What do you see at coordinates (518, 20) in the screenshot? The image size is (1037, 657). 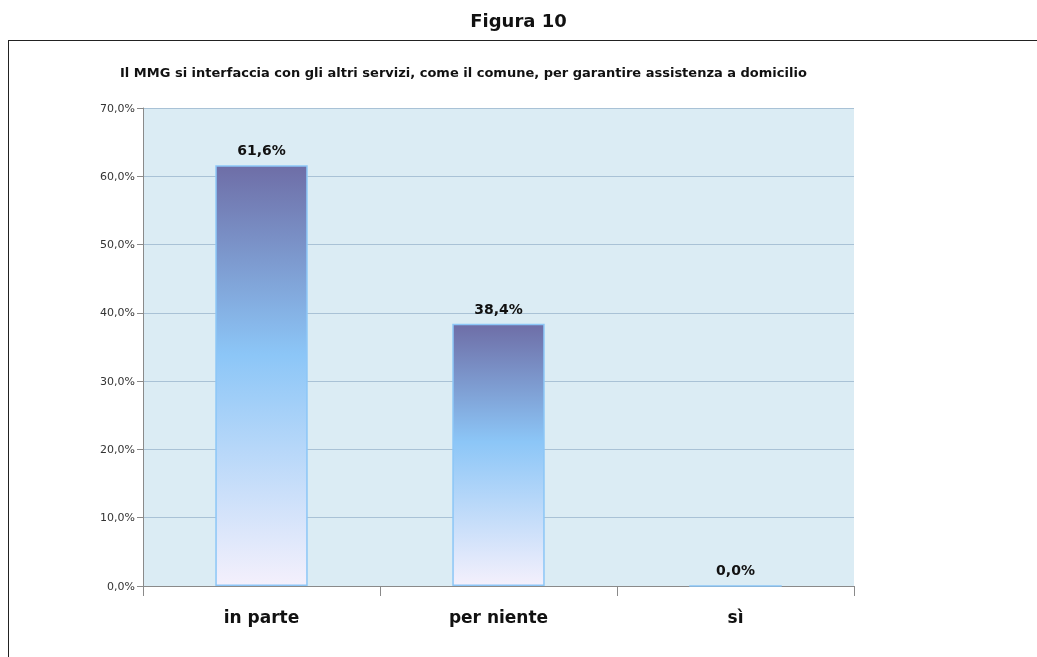 I see `chart-title: Figura 10` at bounding box center [518, 20].